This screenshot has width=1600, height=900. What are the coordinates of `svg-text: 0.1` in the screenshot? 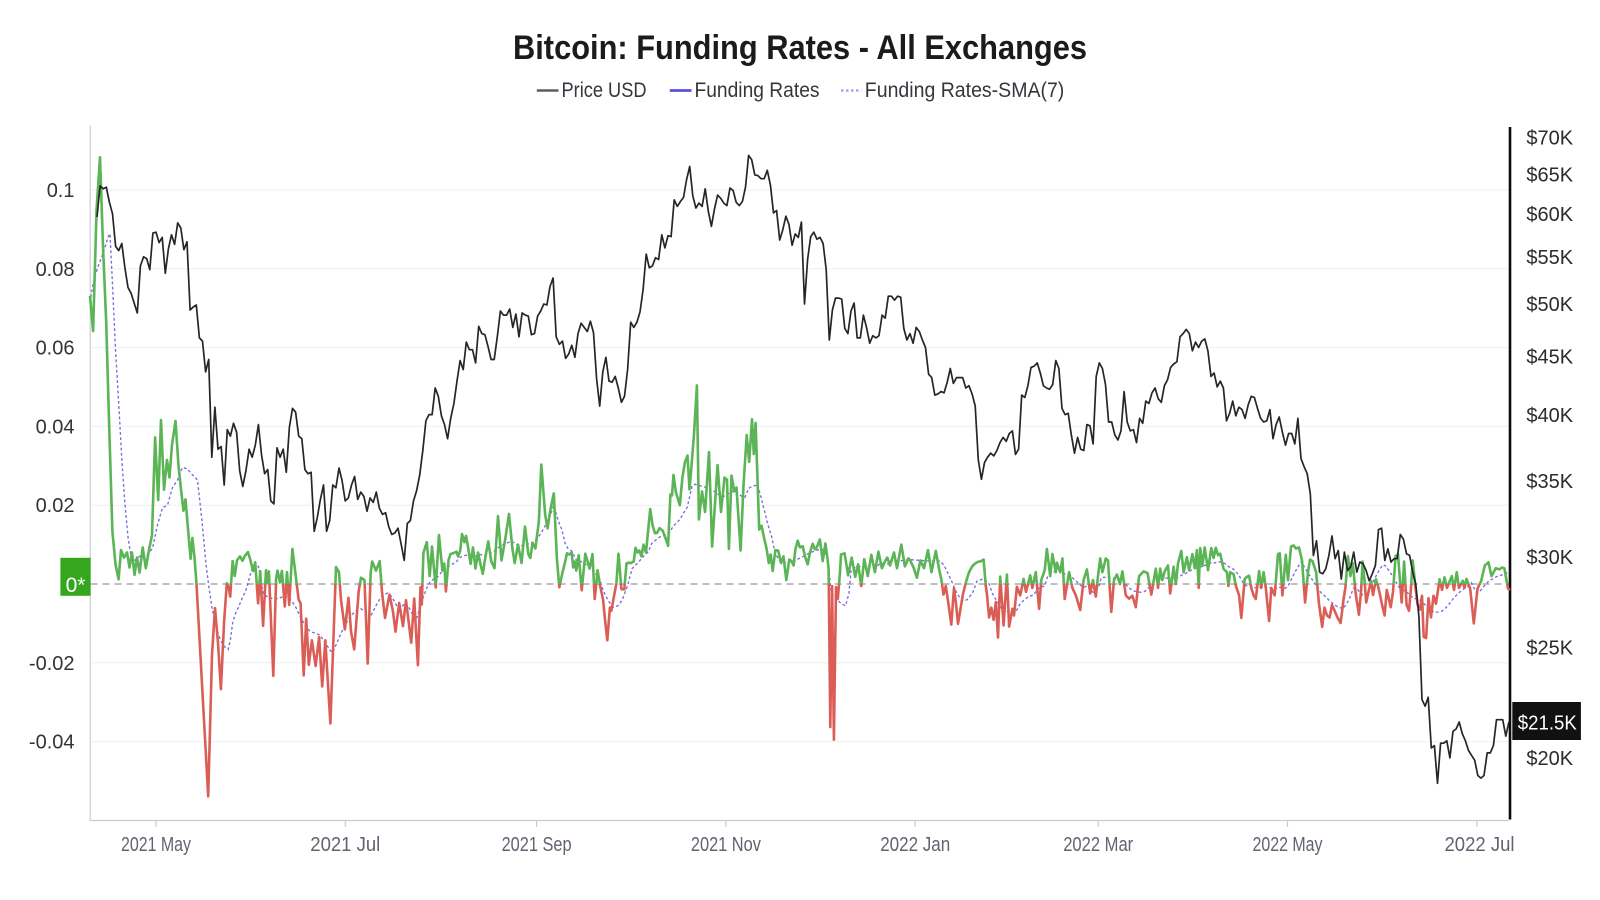 It's located at (61, 191).